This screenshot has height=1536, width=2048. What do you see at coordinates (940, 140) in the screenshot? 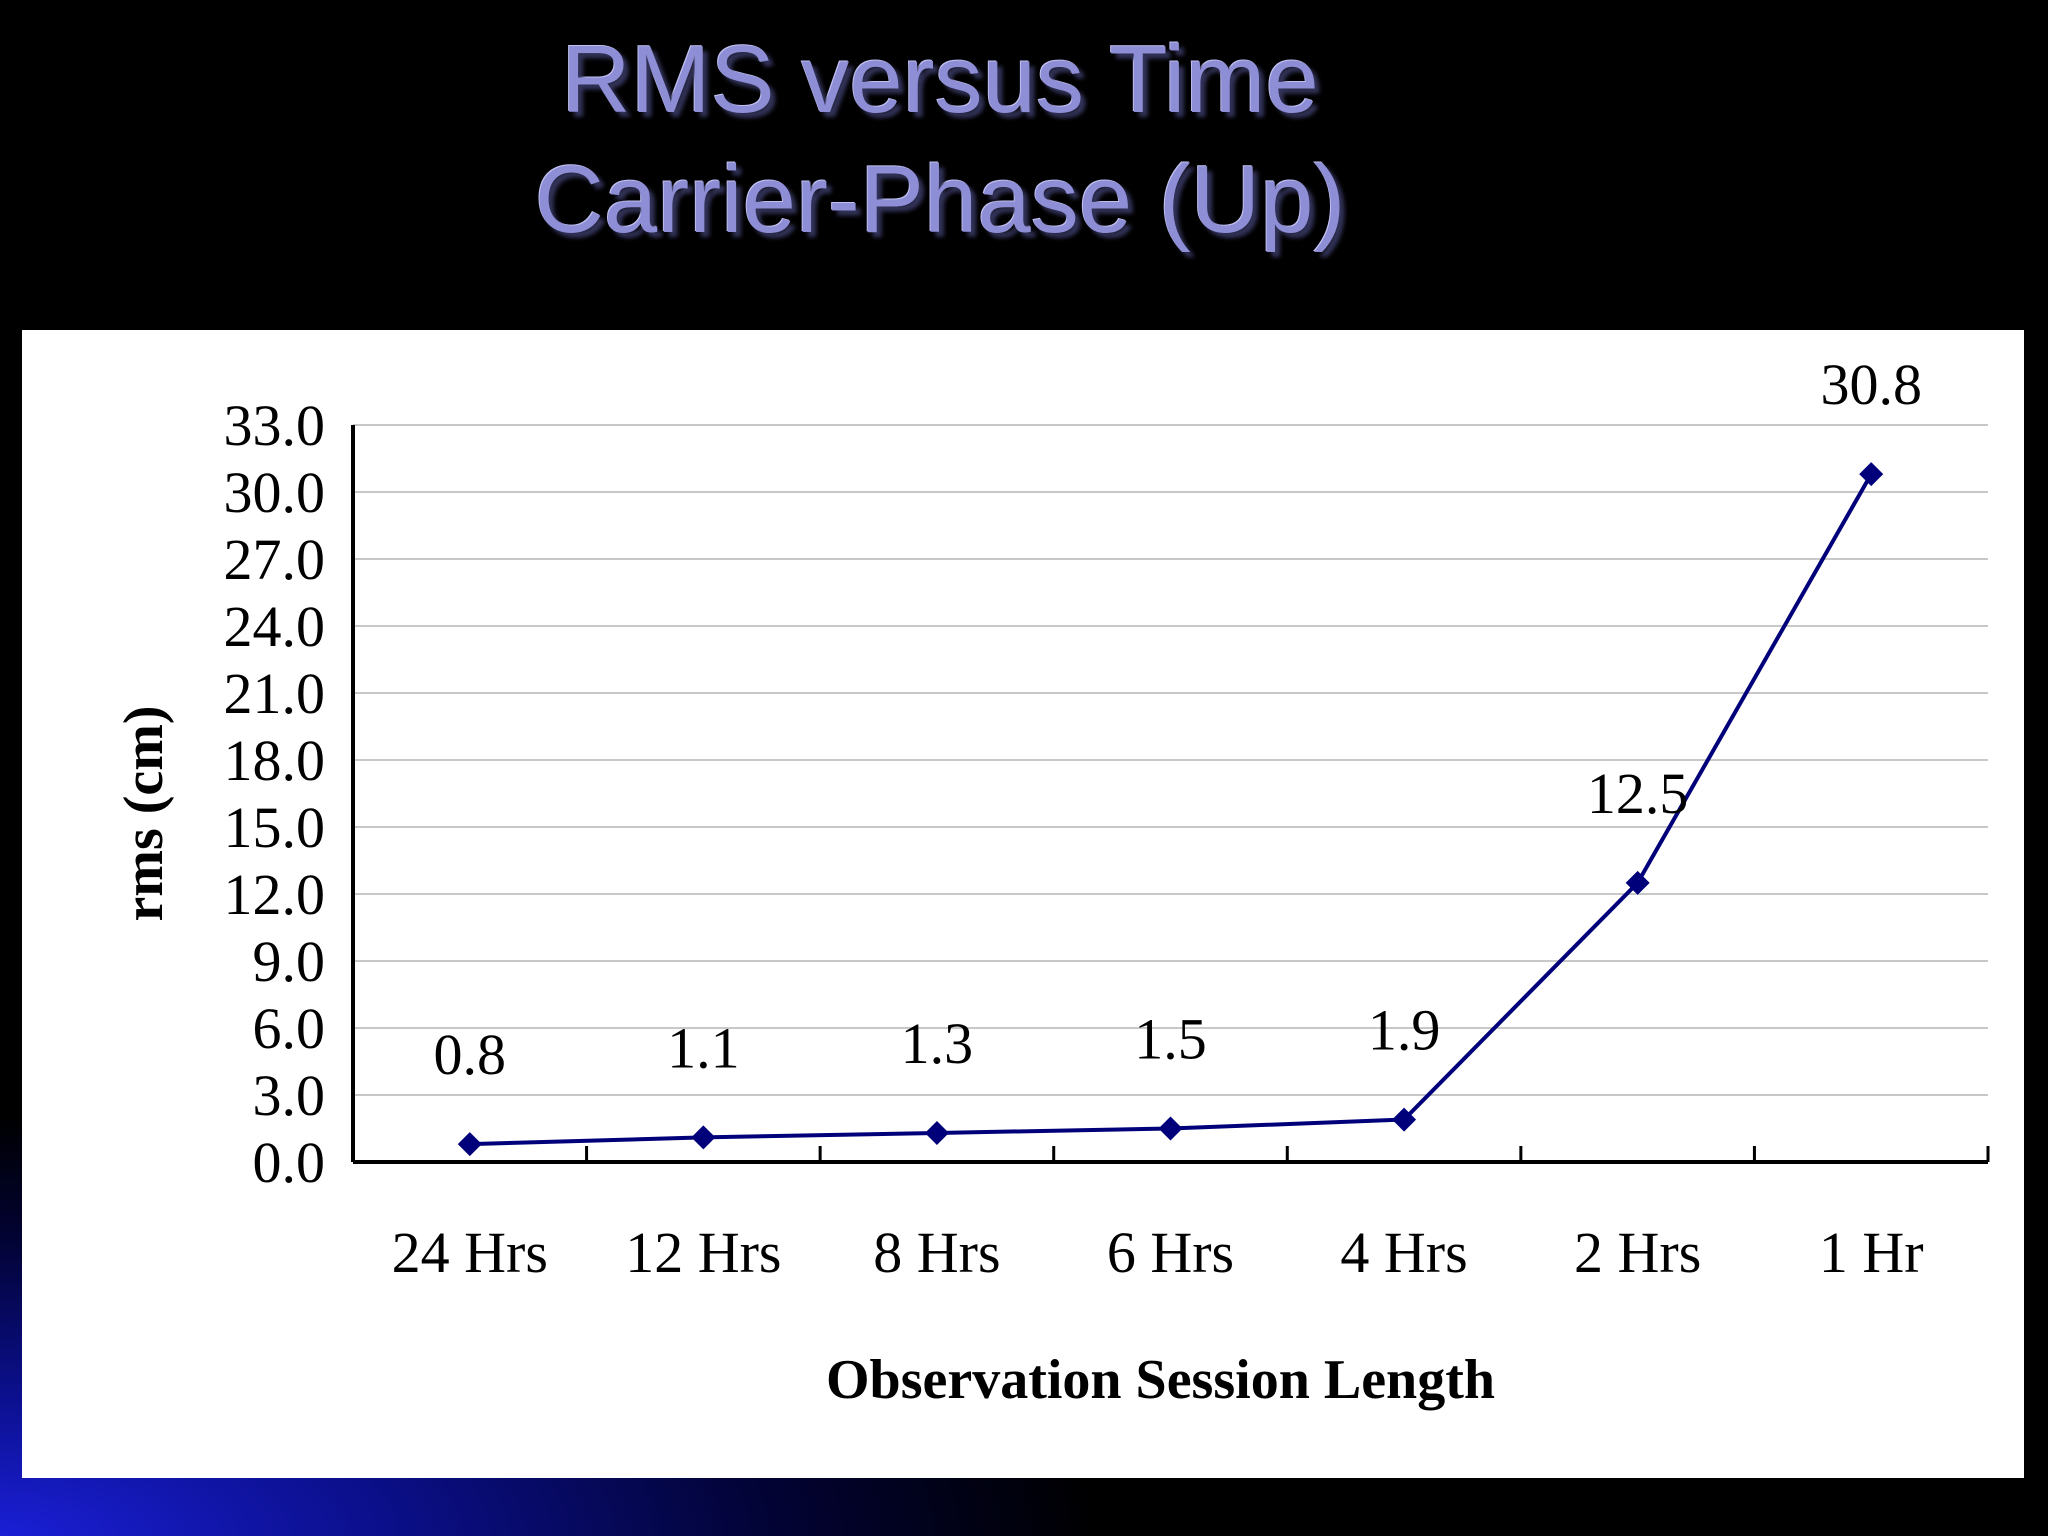
I see `slide-title: RMS versus Time Carrier-Phase (Up)` at bounding box center [940, 140].